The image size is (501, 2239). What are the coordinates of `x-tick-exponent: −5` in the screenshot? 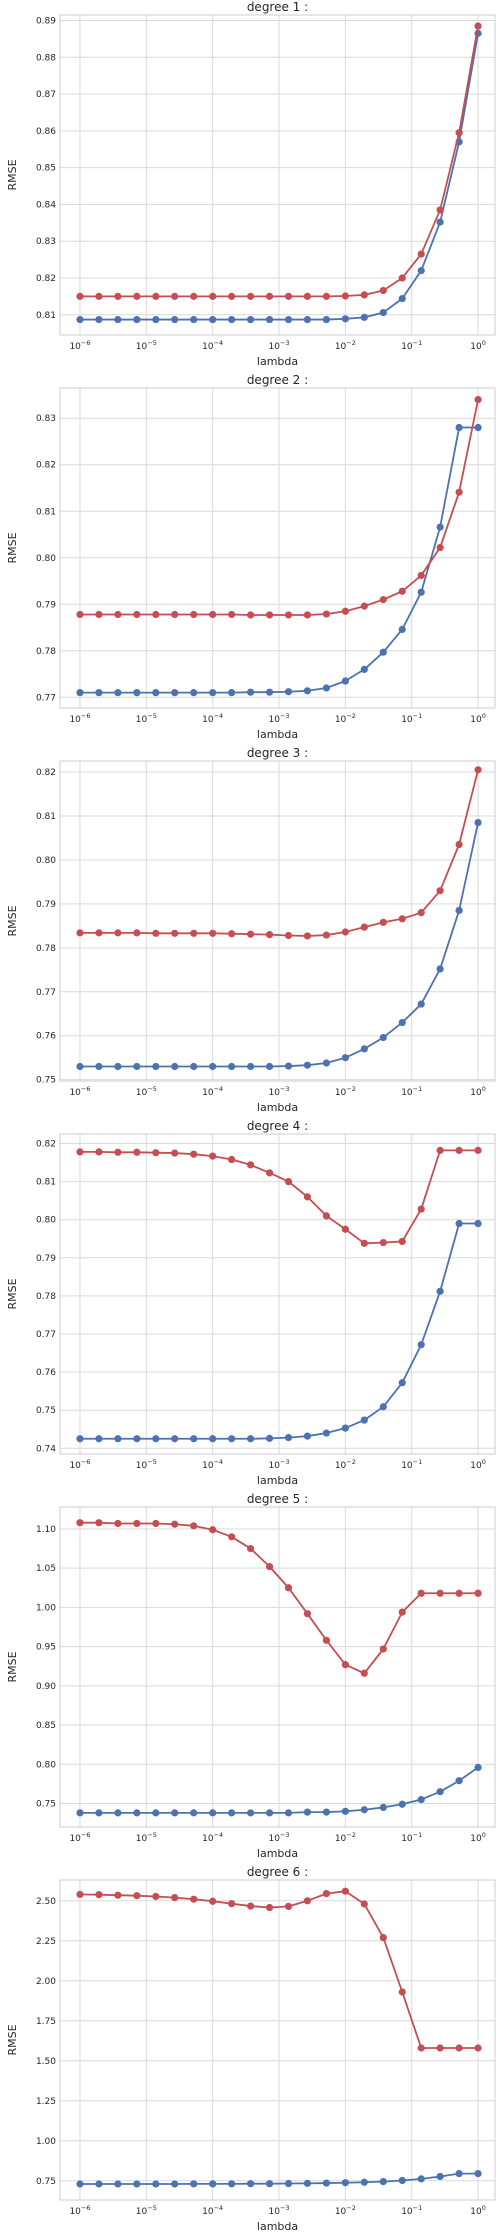 It's located at (152, 343).